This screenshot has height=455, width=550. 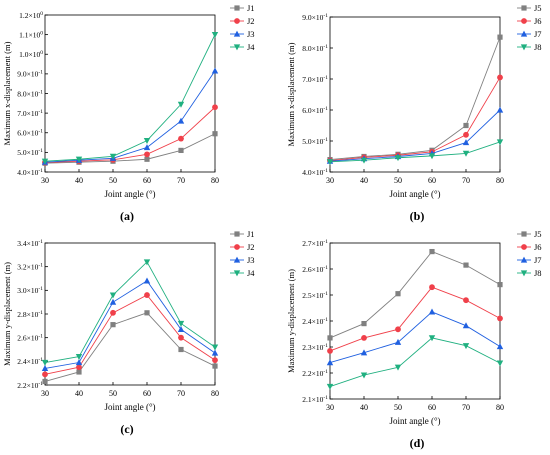 I want to click on series-J8, so click(x=415, y=152).